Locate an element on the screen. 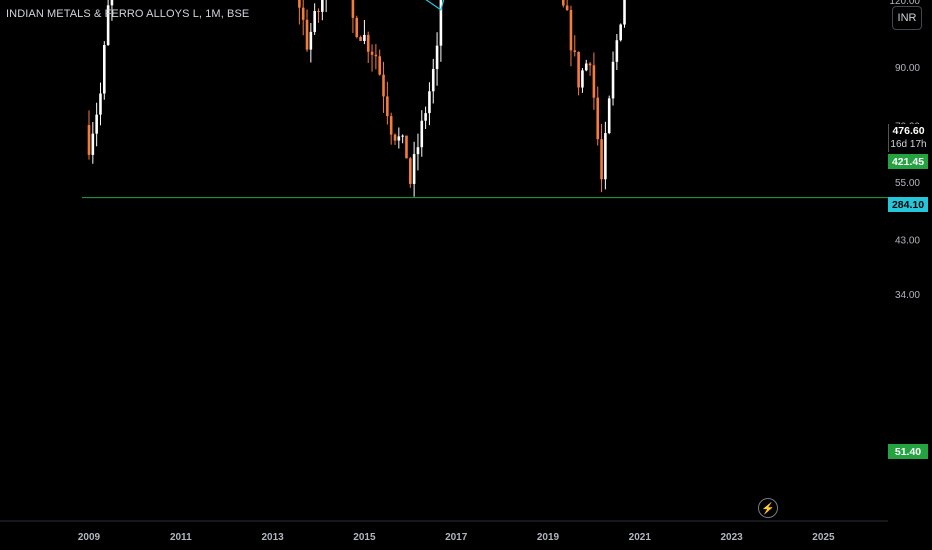  lightning-bolt-icon: ⚡ is located at coordinates (768, 508).